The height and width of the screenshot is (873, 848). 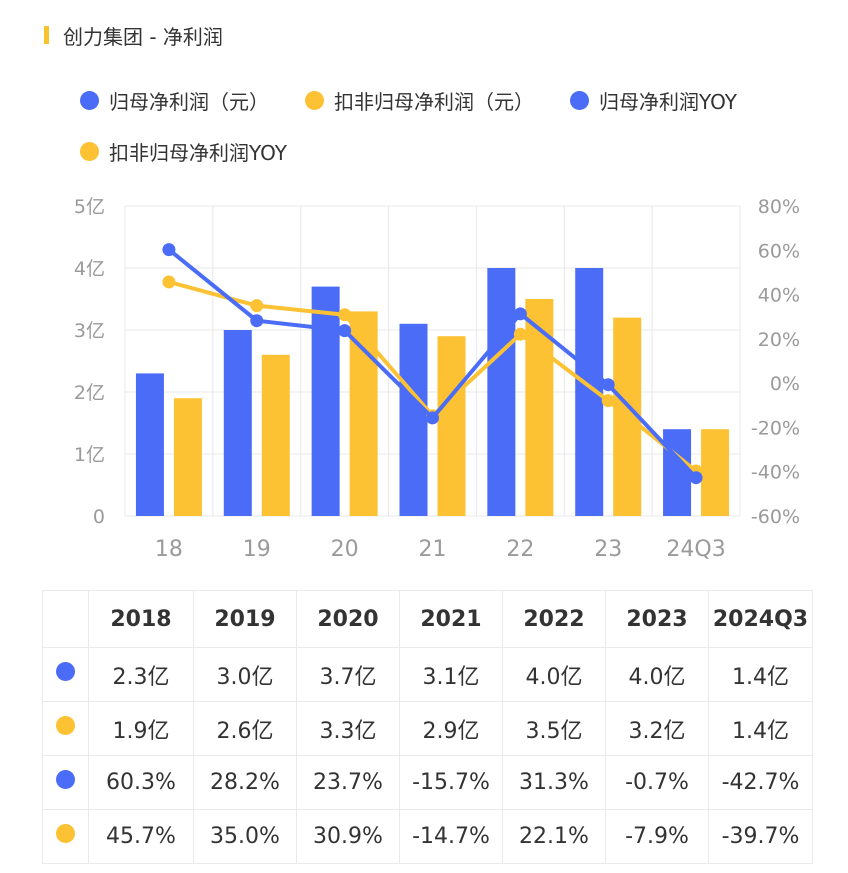 I want to click on table-cell: 28.2%, so click(x=245, y=782).